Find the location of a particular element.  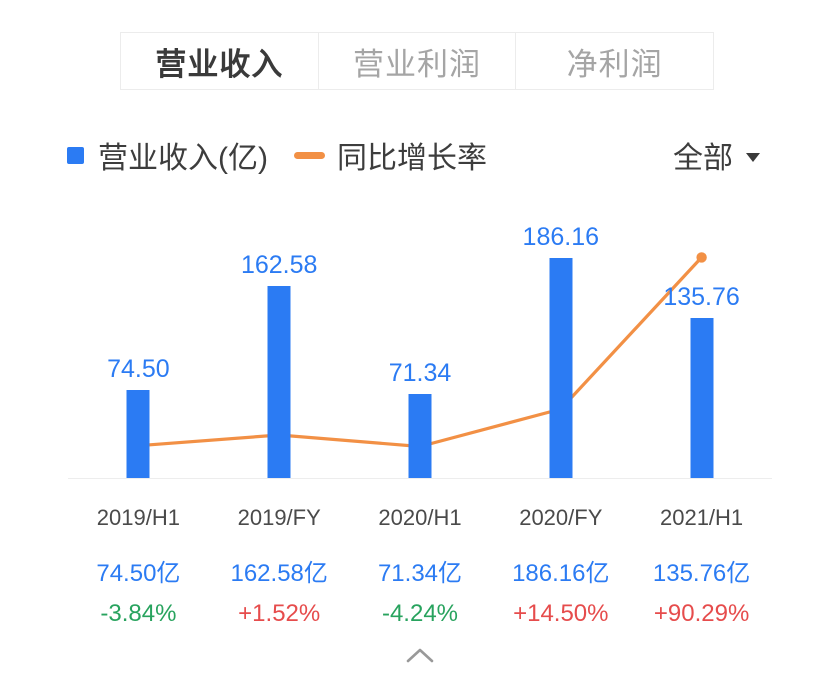

chevron-down-icon is located at coordinates (753, 157).